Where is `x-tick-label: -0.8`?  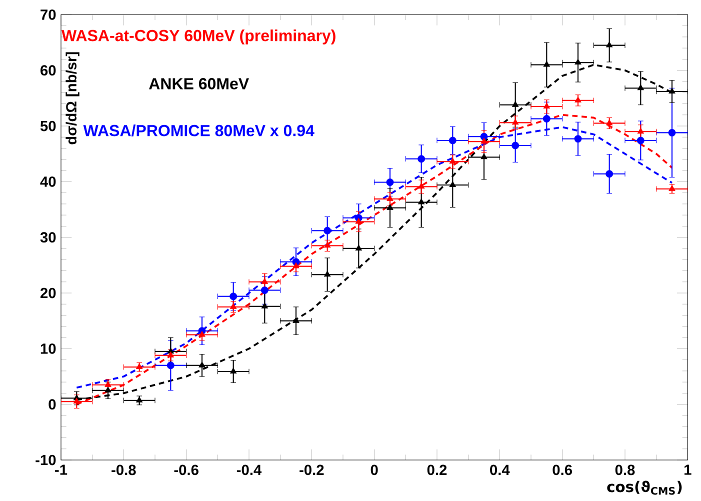
x-tick-label: -0.8 is located at coordinates (124, 470).